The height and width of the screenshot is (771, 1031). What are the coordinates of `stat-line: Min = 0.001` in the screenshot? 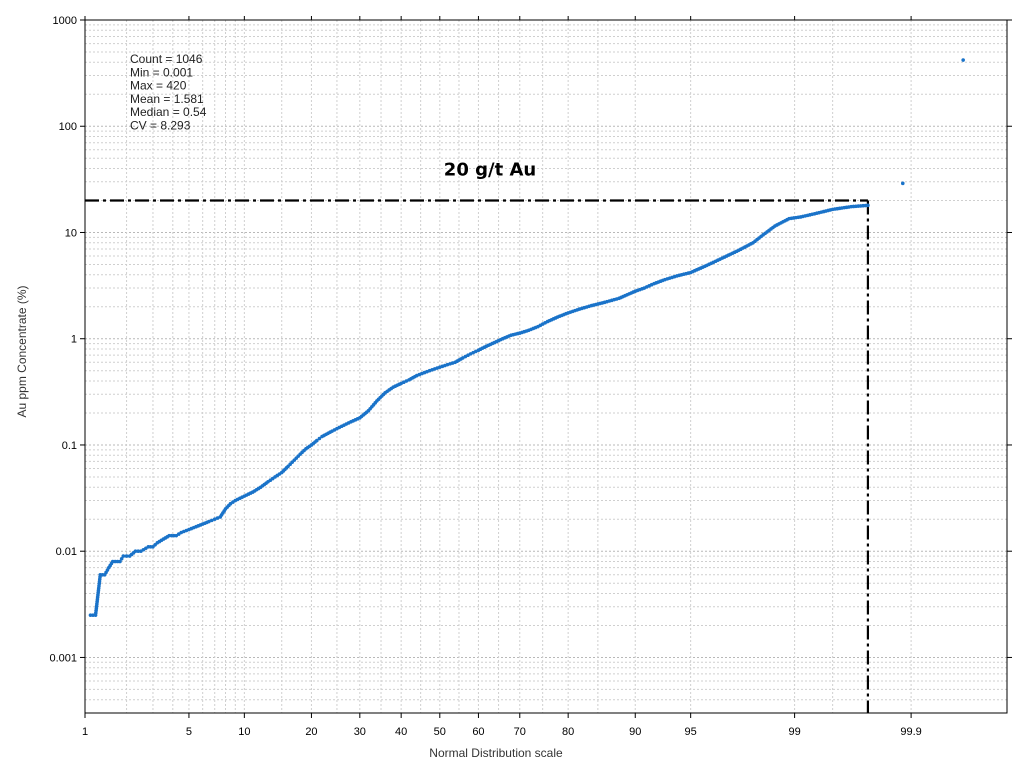 It's located at (161, 72).